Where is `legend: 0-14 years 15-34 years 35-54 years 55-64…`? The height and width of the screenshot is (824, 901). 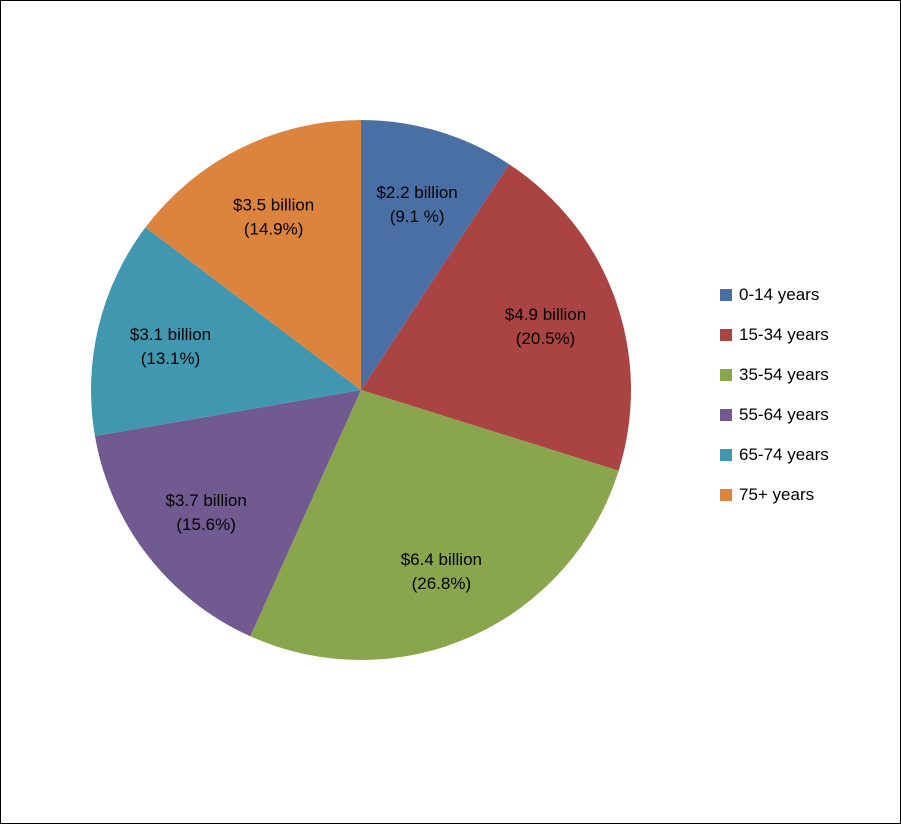
legend: 0-14 years 15-34 years 35-54 years 55-64… is located at coordinates (774, 395).